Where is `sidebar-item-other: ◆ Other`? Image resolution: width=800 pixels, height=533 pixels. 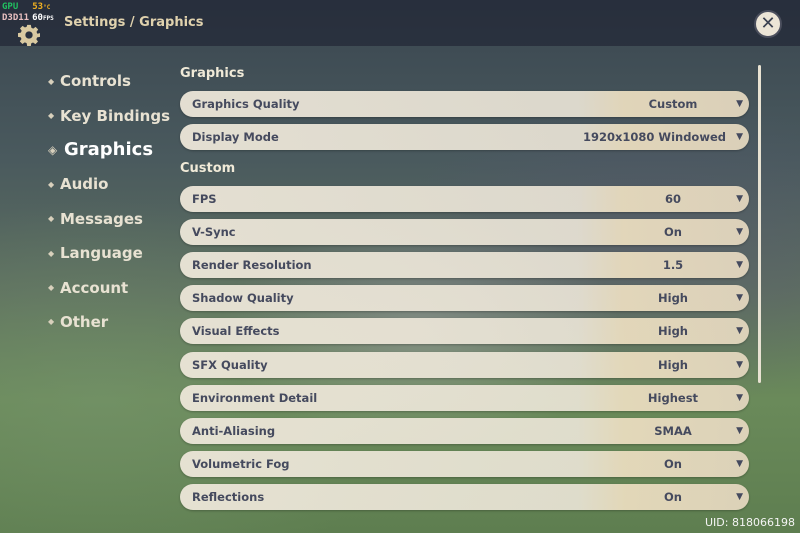
sidebar-item-other: ◆ Other is located at coordinates (109, 322).